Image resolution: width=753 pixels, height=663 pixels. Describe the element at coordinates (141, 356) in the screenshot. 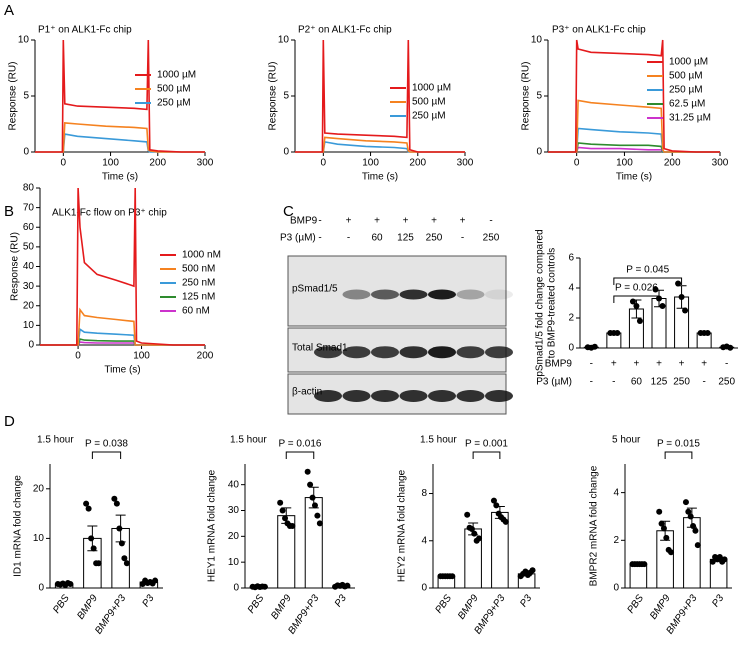

I see `x-tick-label: 100` at that location.